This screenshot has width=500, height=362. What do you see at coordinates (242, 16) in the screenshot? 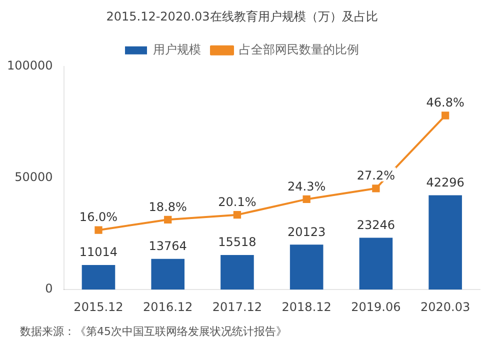
I see `chart-title: 2015.12-2020.03在线教育用户规模（万）及占比` at bounding box center [242, 16].